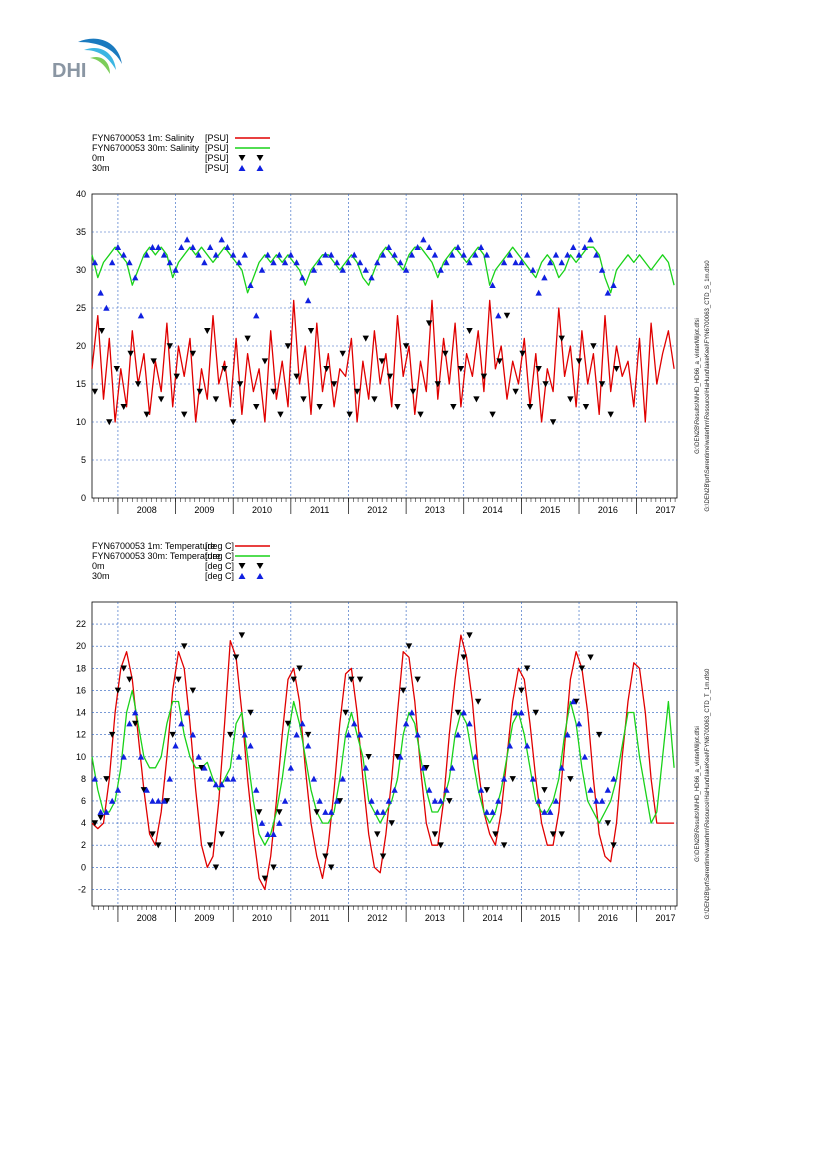 This screenshot has height=1169, width=827. What do you see at coordinates (493, 918) in the screenshot?
I see `x-tick-label: 2014` at bounding box center [493, 918].